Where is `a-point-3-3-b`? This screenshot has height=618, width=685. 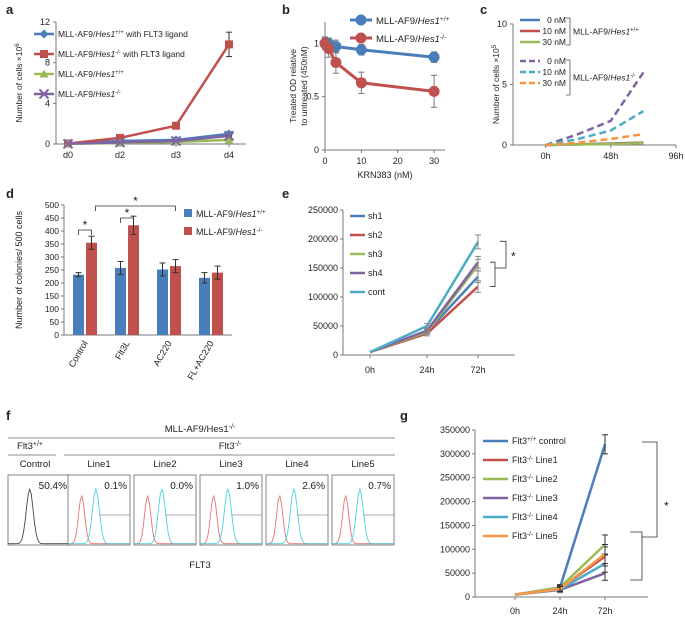 a-point-3-3-b is located at coordinates (229, 136).